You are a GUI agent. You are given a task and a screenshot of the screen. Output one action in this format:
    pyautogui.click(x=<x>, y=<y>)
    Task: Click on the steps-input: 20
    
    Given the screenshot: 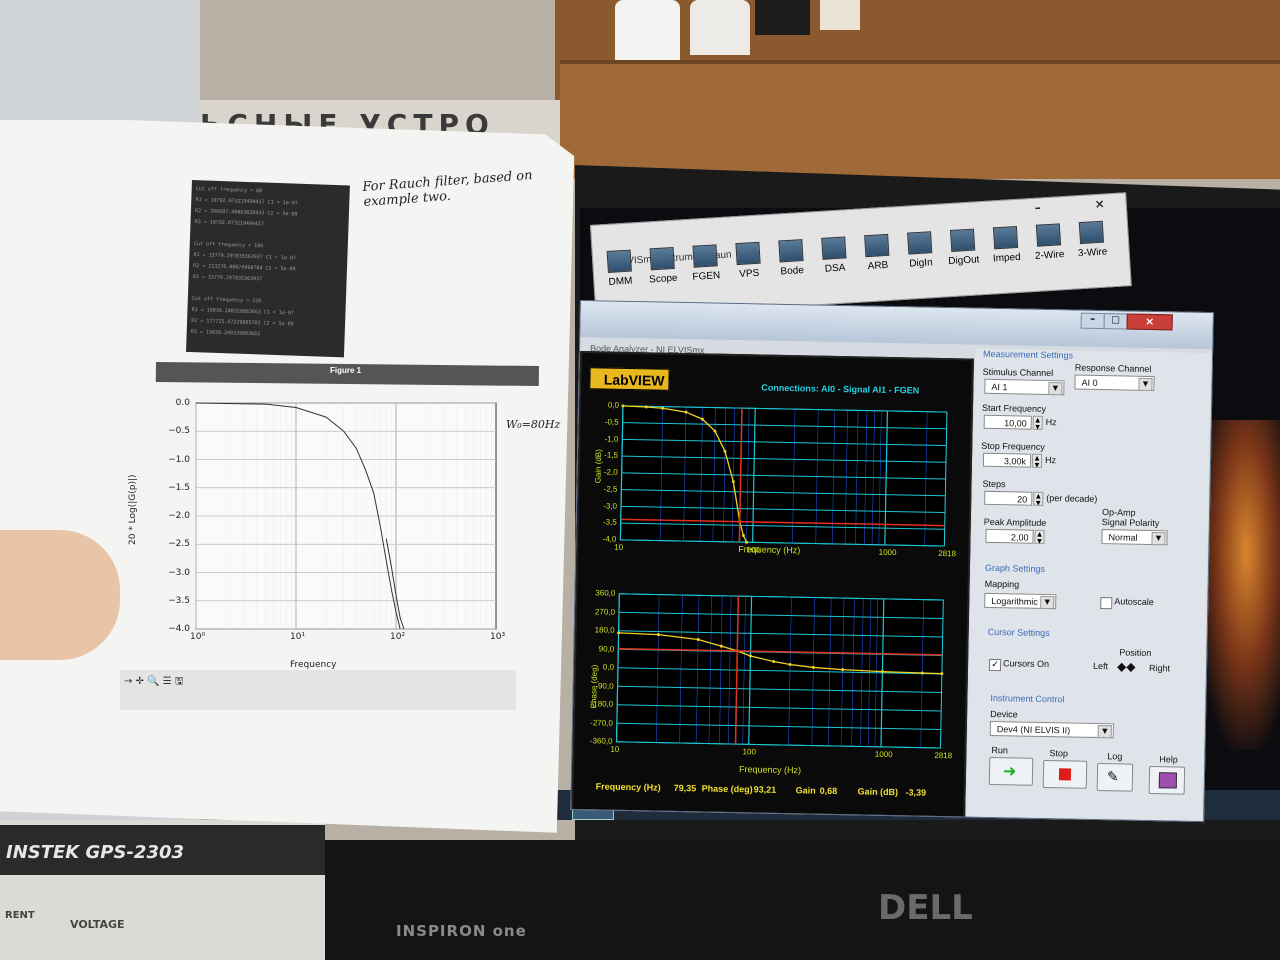 What is the action you would take?
    pyautogui.click(x=1008, y=498)
    